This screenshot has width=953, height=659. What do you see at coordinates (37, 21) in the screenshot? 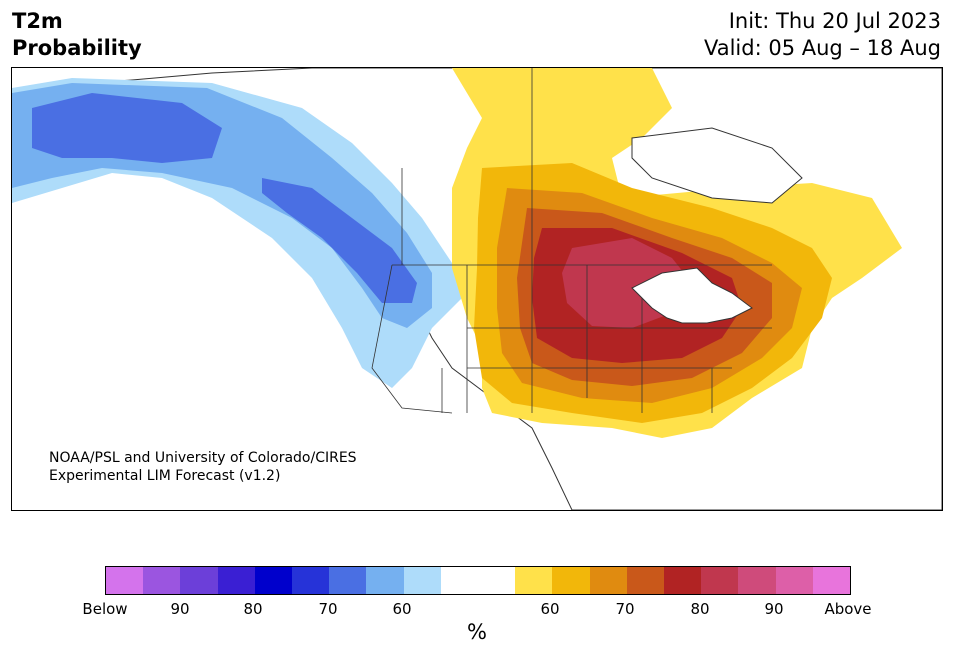
I see `title-line-1: T2m` at bounding box center [37, 21].